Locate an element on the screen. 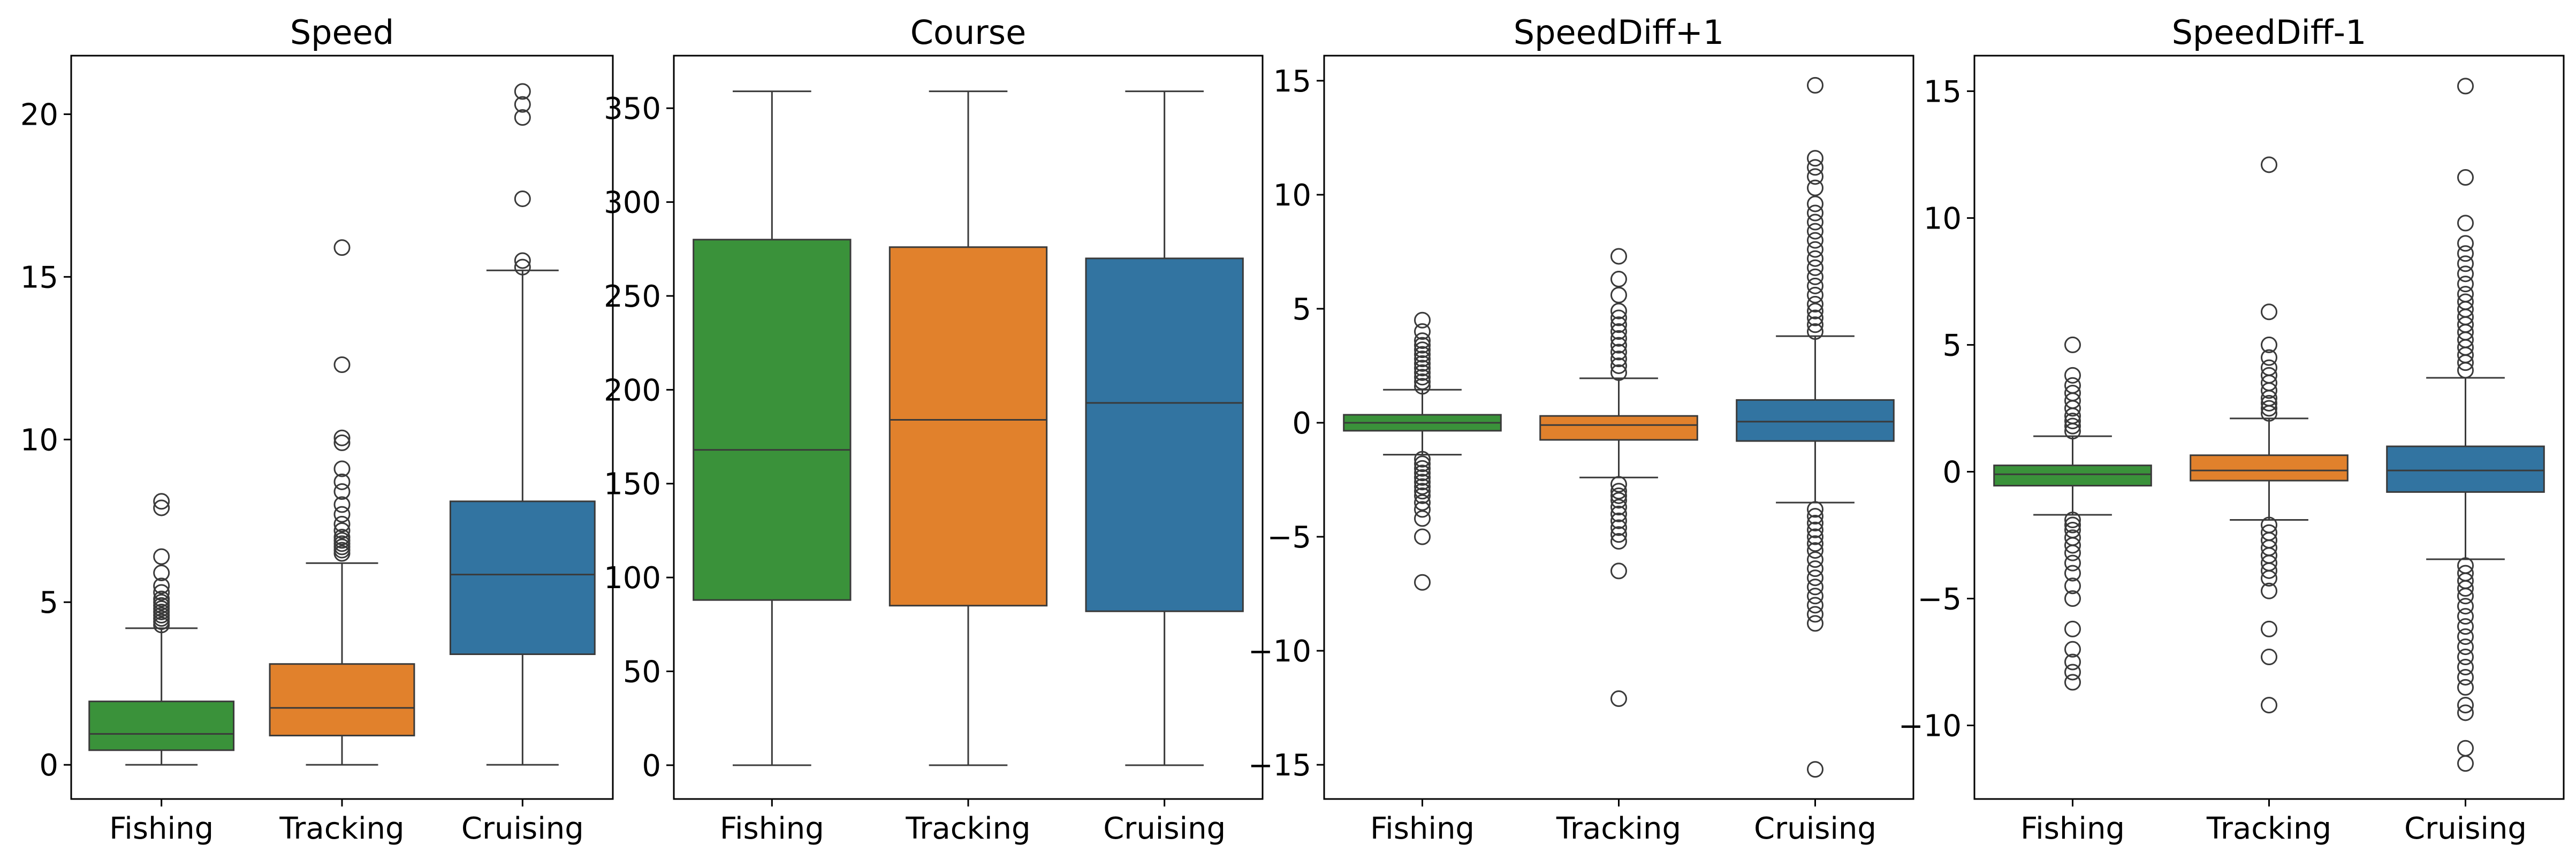  subplot-title: Speed is located at coordinates (342, 32).